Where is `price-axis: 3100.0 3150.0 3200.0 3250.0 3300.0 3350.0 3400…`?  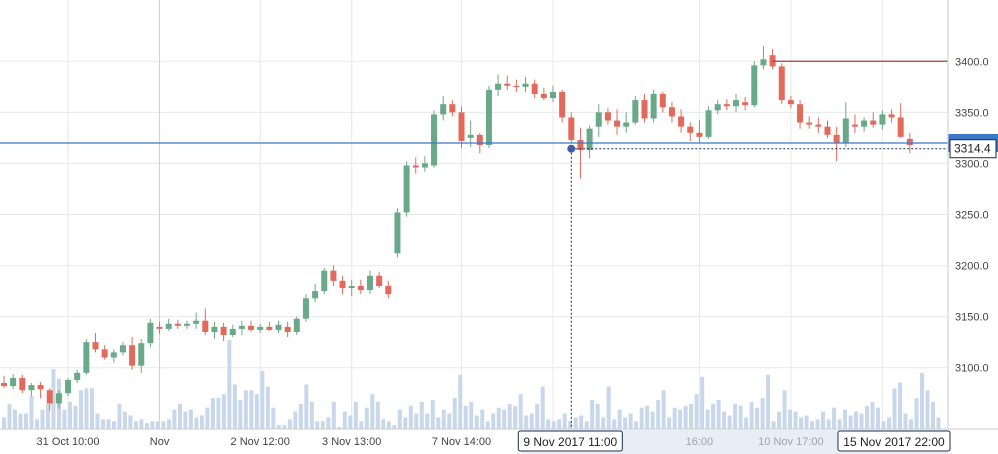
price-axis: 3100.0 3150.0 3200.0 3250.0 3300.0 3350.0 3400… is located at coordinates (968, 214).